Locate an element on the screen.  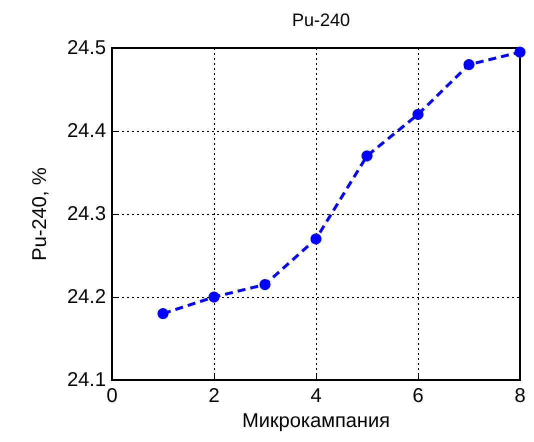
x-tick-label: 4 is located at coordinates (316, 396).